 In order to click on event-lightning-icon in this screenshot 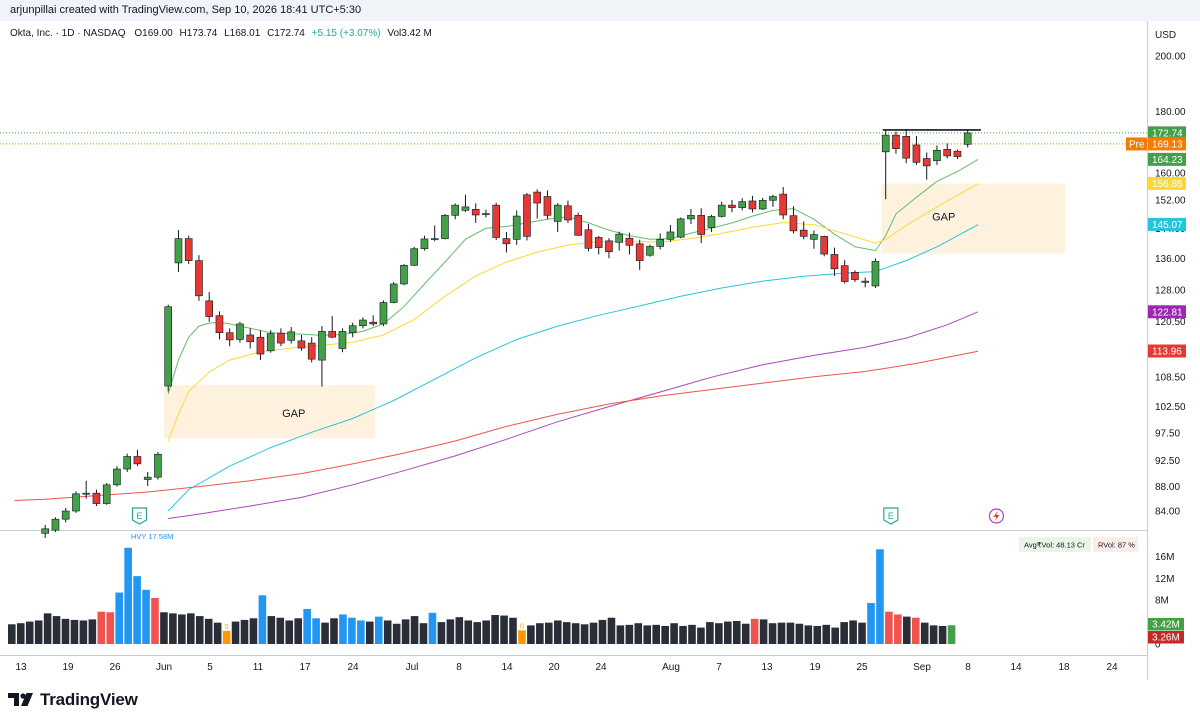, I will do `click(996, 516)`.